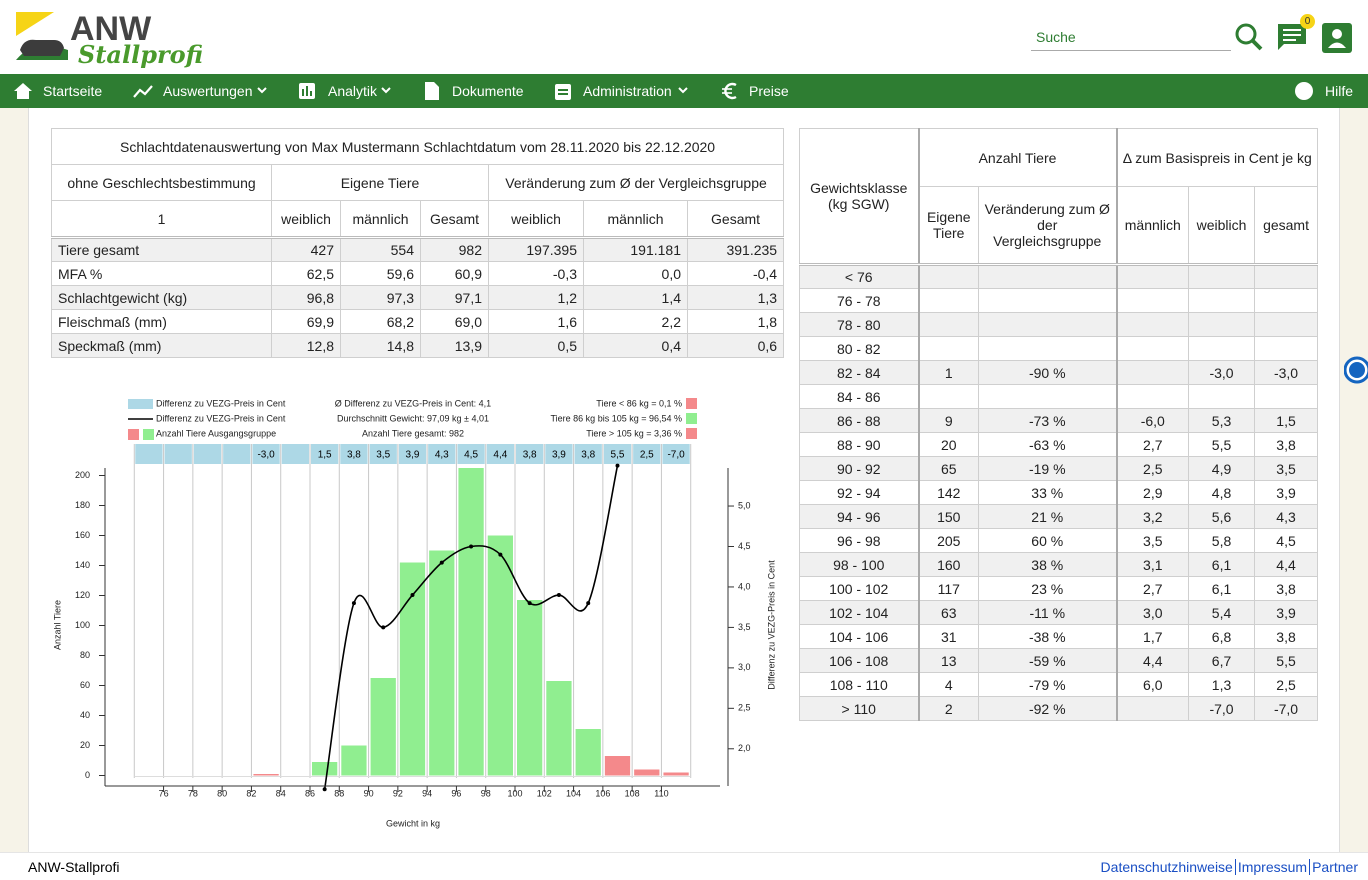 This screenshot has width=1368, height=880. What do you see at coordinates (859, 444) in the screenshot?
I see `cell: 88 - 90` at bounding box center [859, 444].